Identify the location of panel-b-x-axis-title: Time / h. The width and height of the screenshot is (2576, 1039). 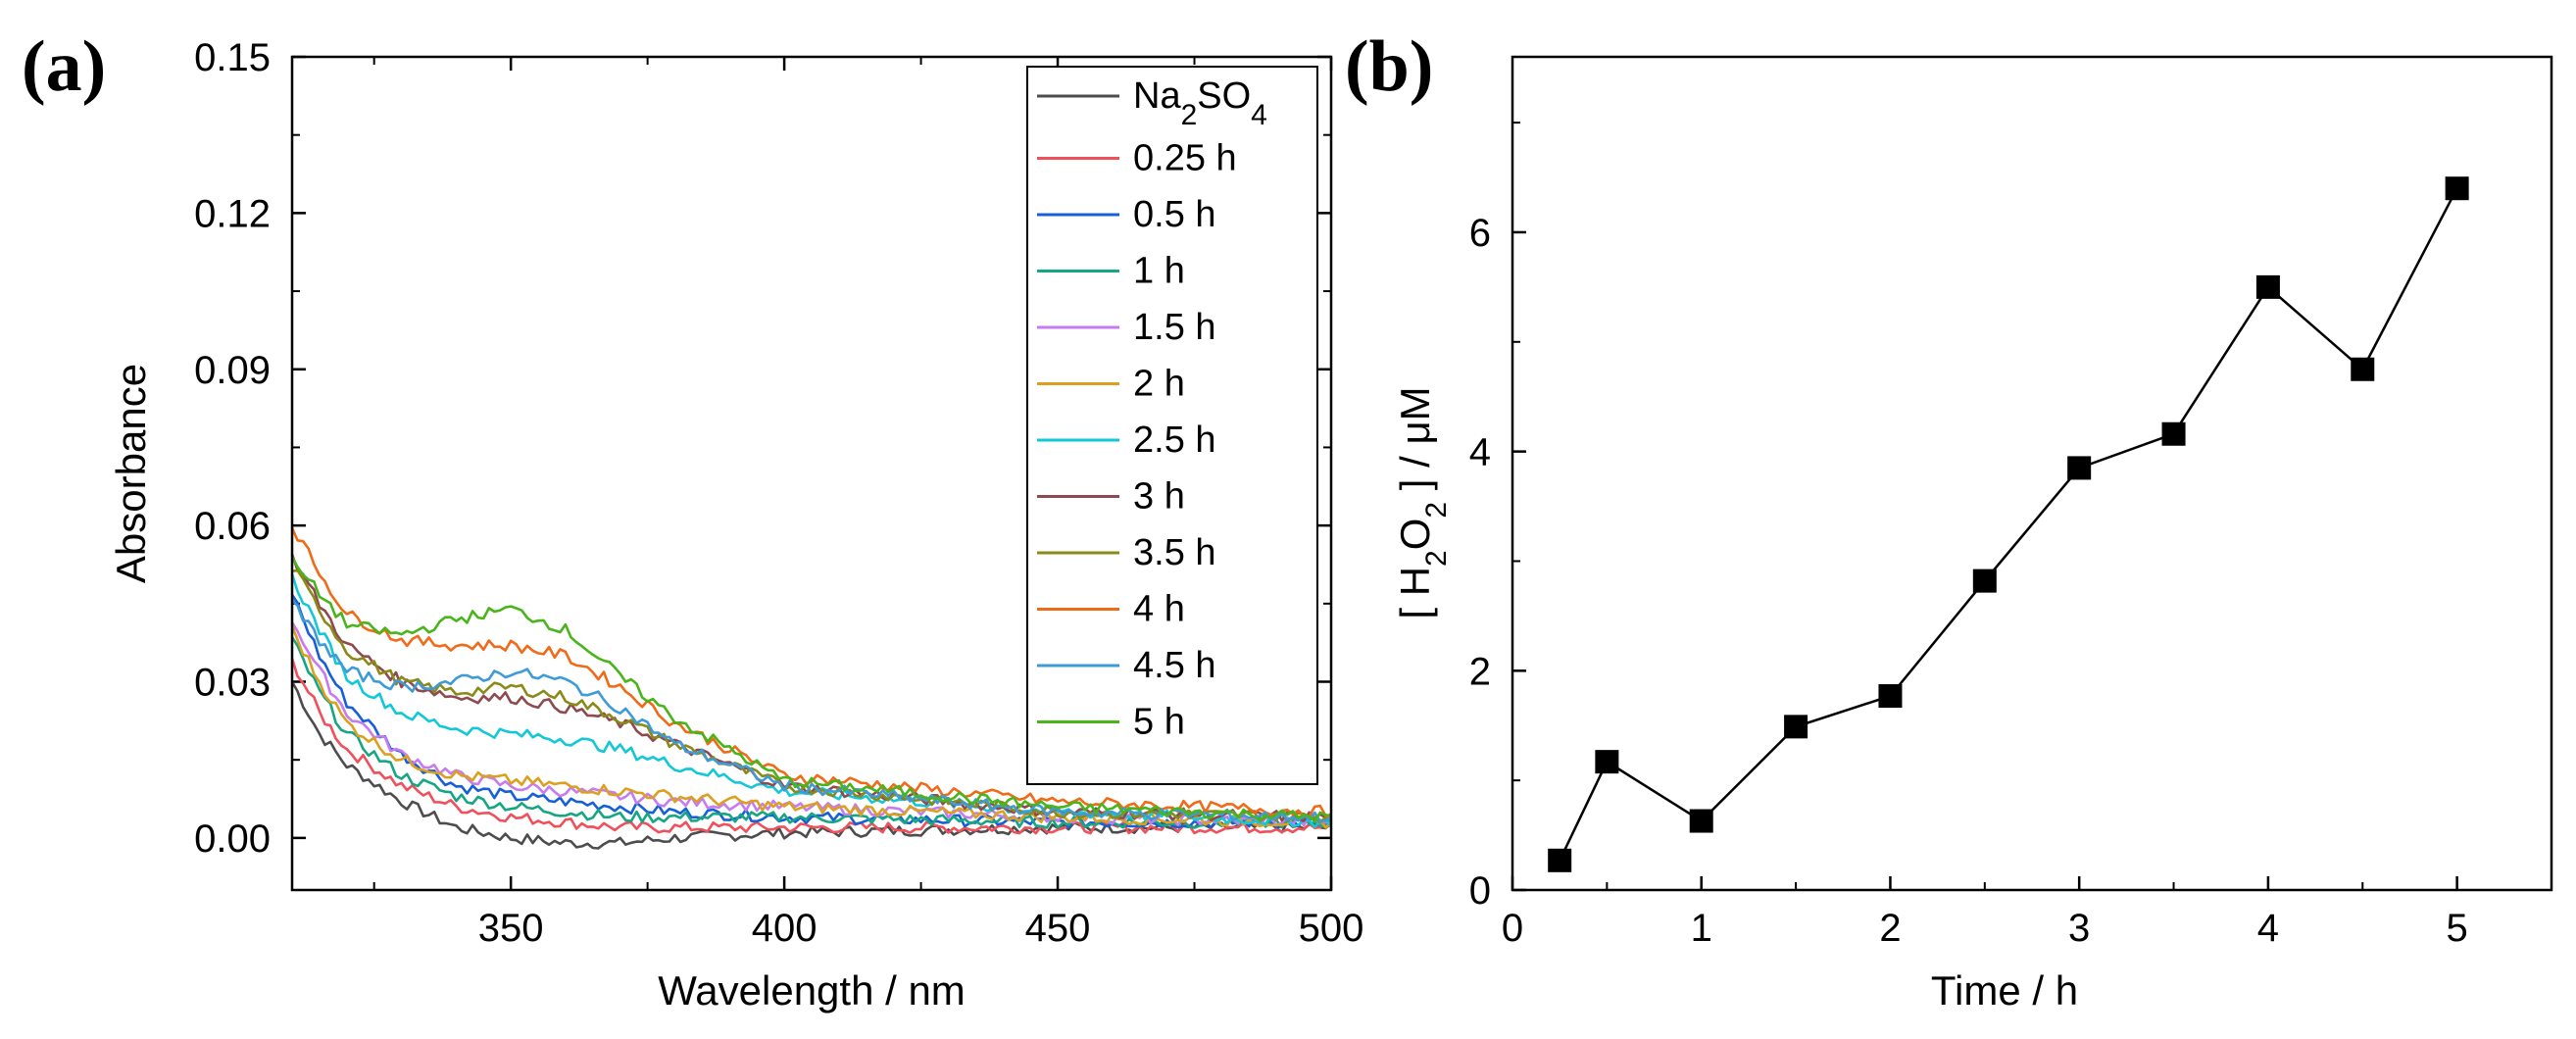
(2004, 990).